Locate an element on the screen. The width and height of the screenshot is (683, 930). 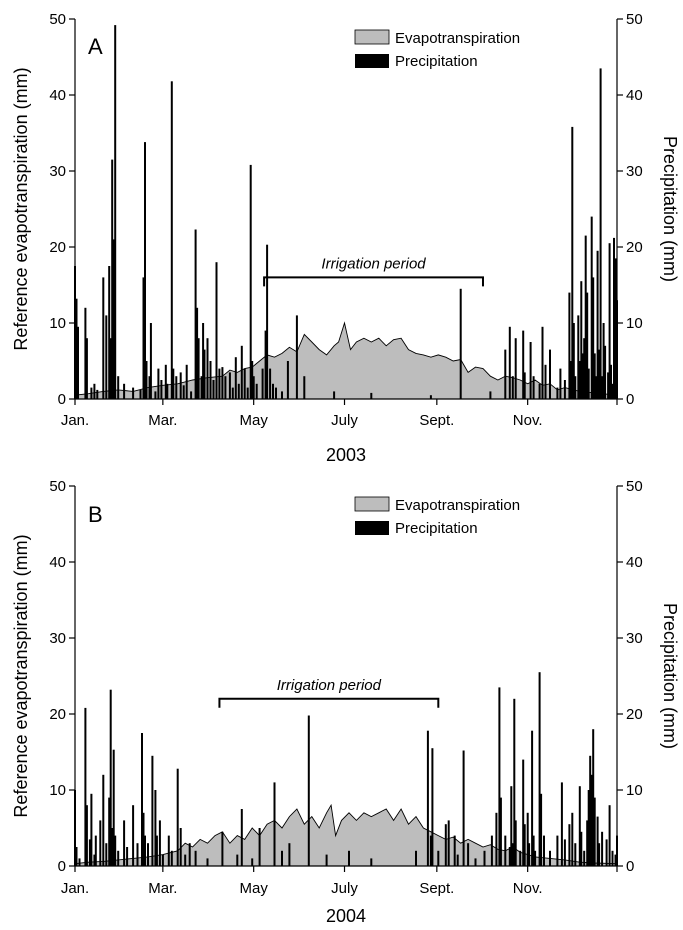
irrigation-period-bracket: Irrigation period is located at coordinates (373, 271).